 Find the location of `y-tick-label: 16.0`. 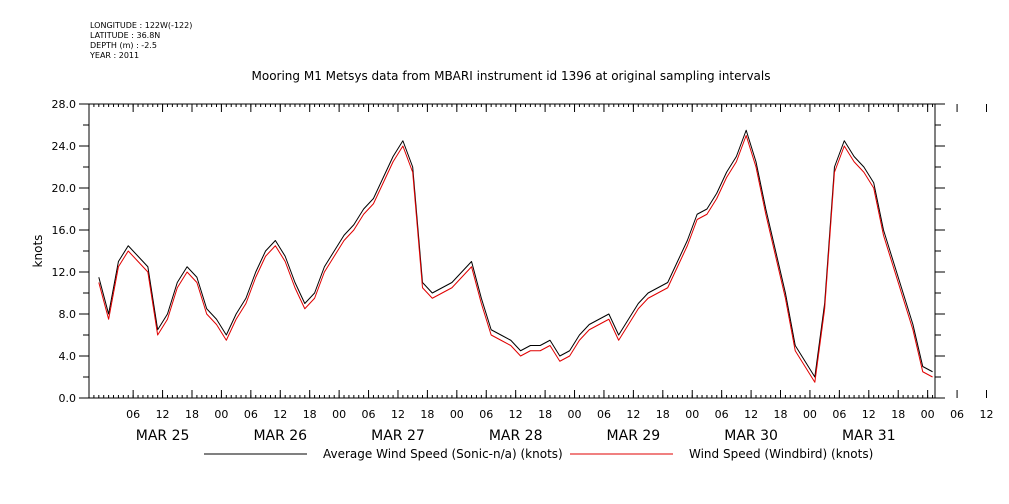

y-tick-label: 16.0 is located at coordinates (64, 230).